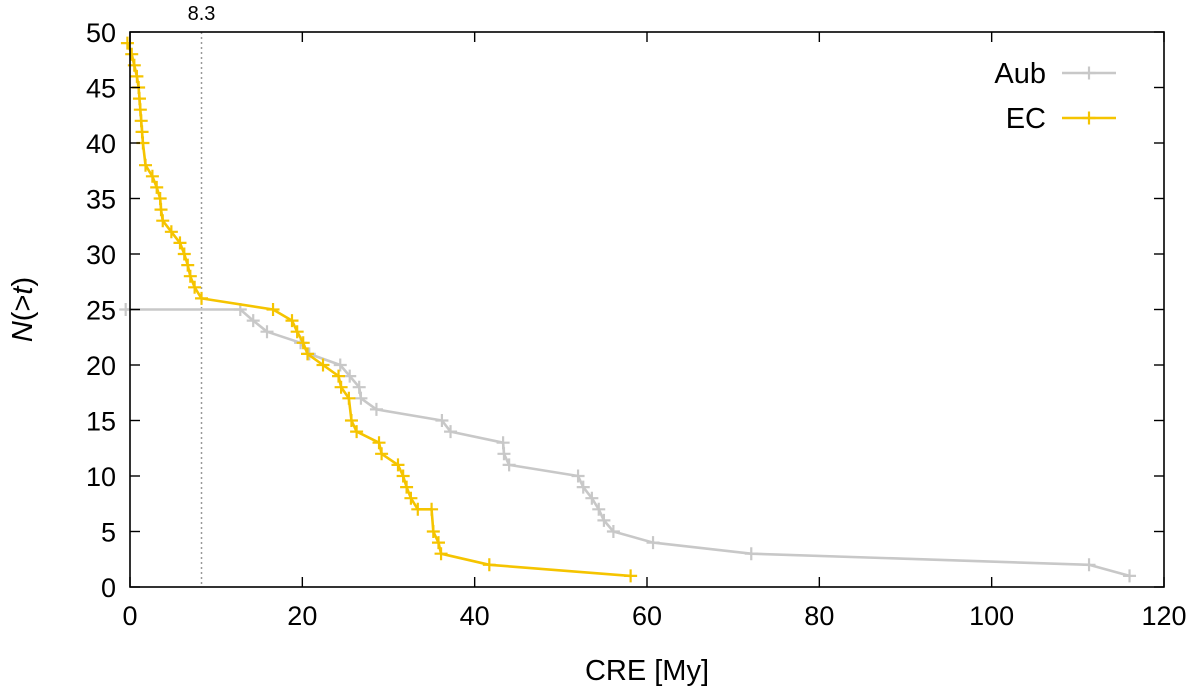 The width and height of the screenshot is (1200, 695). What do you see at coordinates (101, 311) in the screenshot?
I see `y-tick-label: 25` at bounding box center [101, 311].